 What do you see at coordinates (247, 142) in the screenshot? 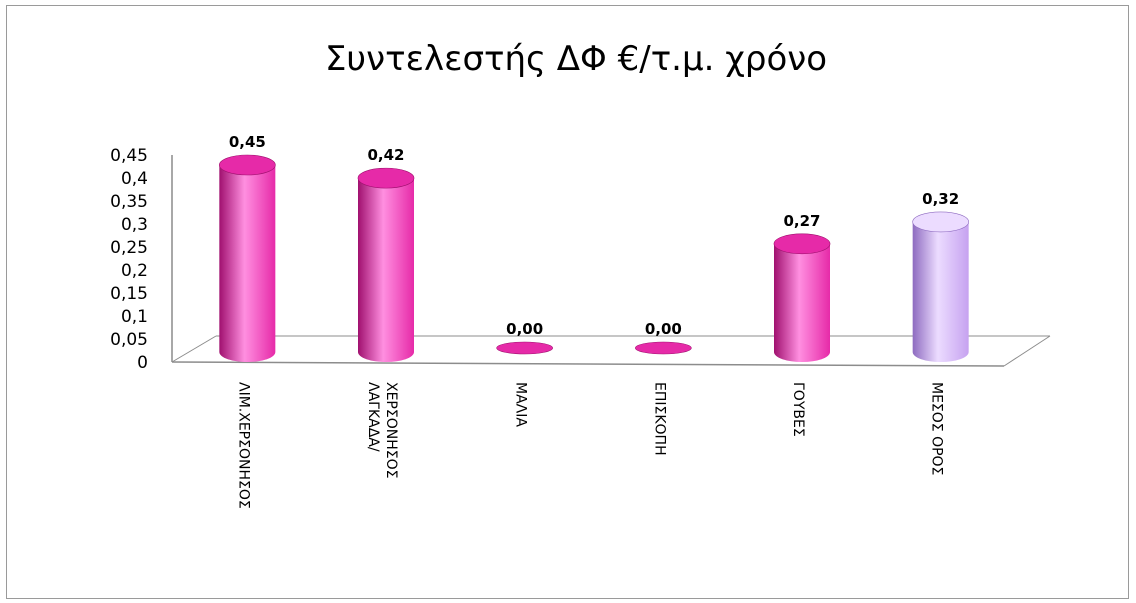
I see `bar-value-label: 0,45` at bounding box center [247, 142].